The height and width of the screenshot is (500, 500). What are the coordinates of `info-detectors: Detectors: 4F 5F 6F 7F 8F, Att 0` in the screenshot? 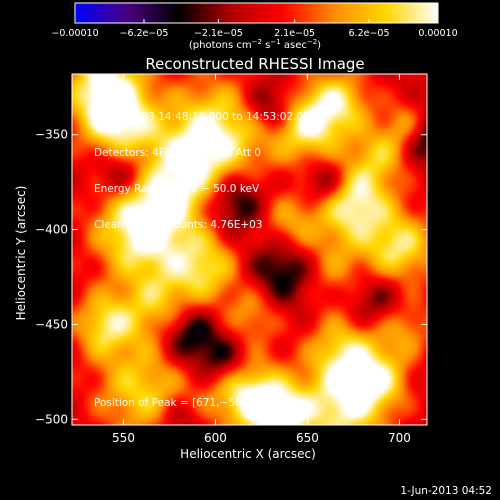 It's located at (177, 153).